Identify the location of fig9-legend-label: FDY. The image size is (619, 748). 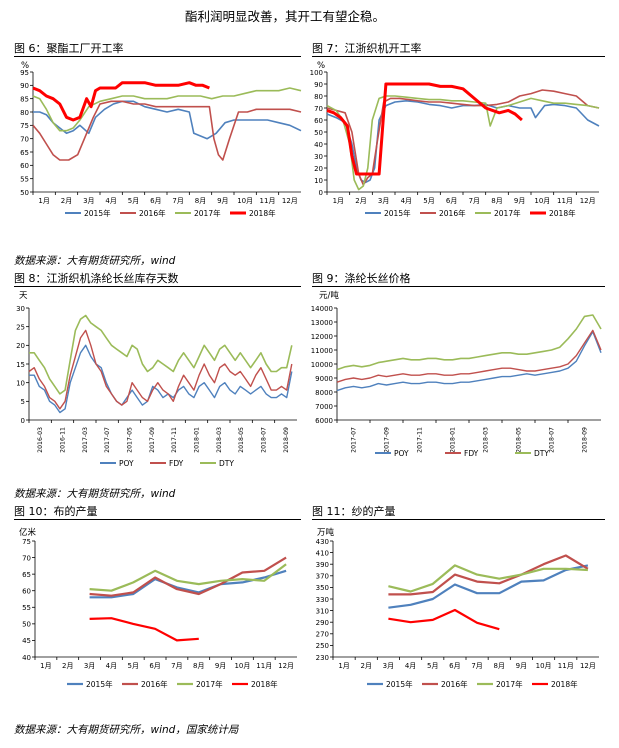
(471, 453).